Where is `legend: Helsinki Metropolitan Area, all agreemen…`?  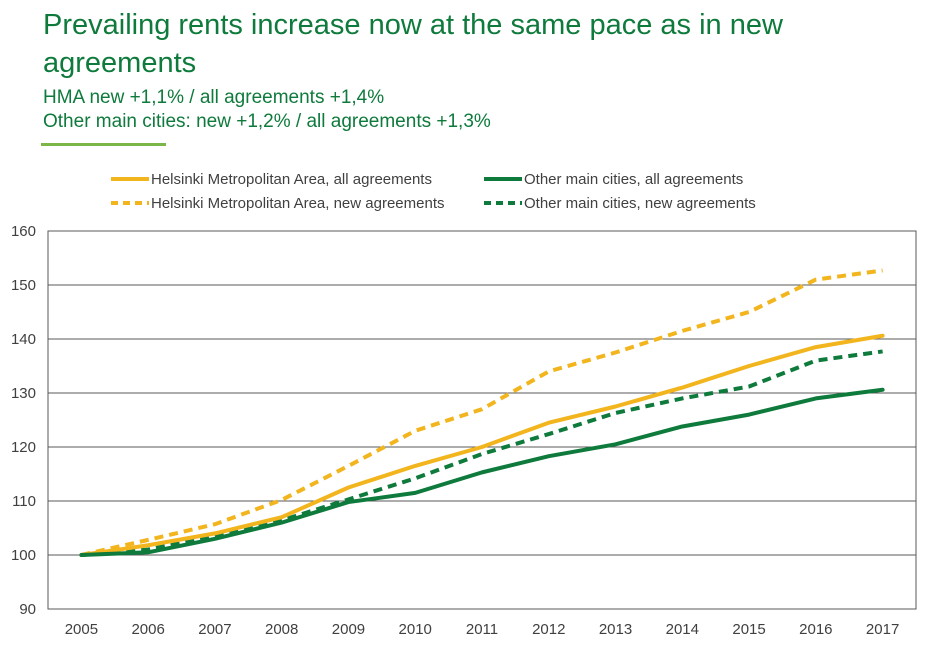
legend: Helsinki Metropolitan Area, all agreemen… is located at coordinates (433, 191).